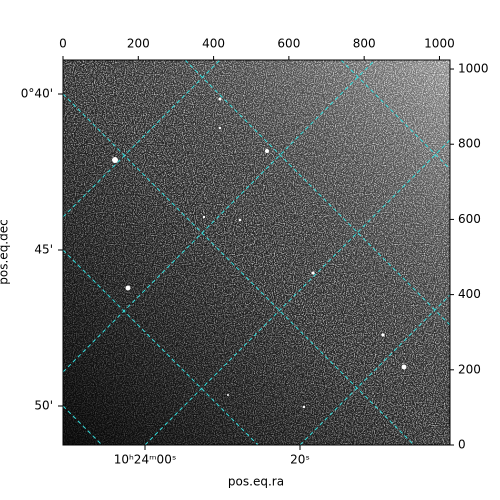 The image size is (500, 500). I want to click on y-tick-label: 200, so click(469, 369).